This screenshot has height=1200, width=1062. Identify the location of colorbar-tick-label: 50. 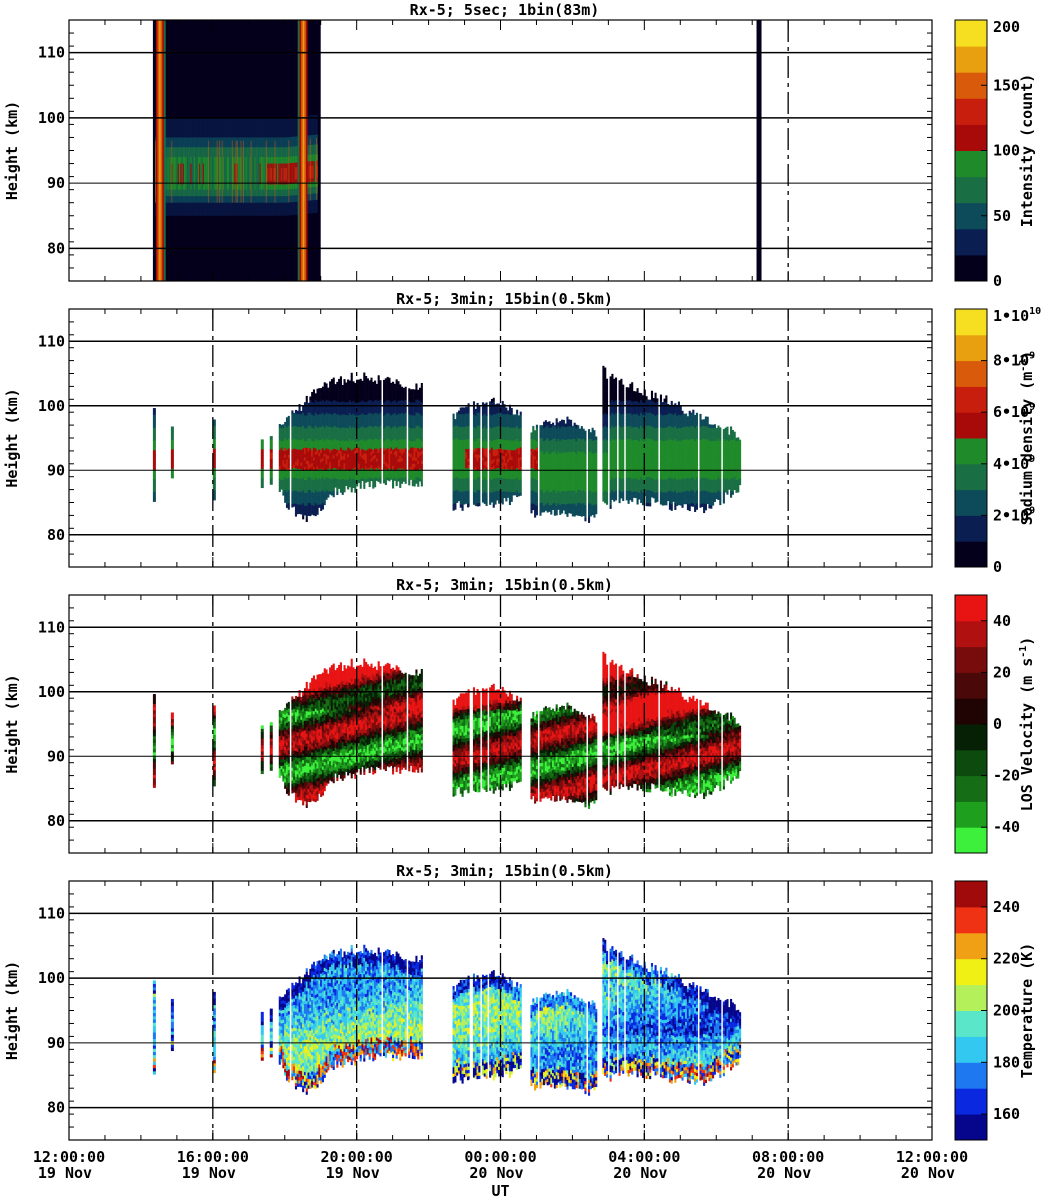
(1002, 216).